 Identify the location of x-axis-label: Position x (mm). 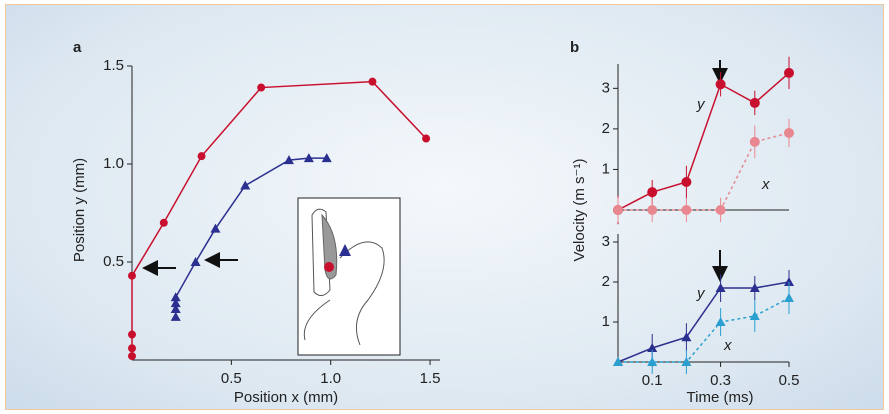
(286, 397).